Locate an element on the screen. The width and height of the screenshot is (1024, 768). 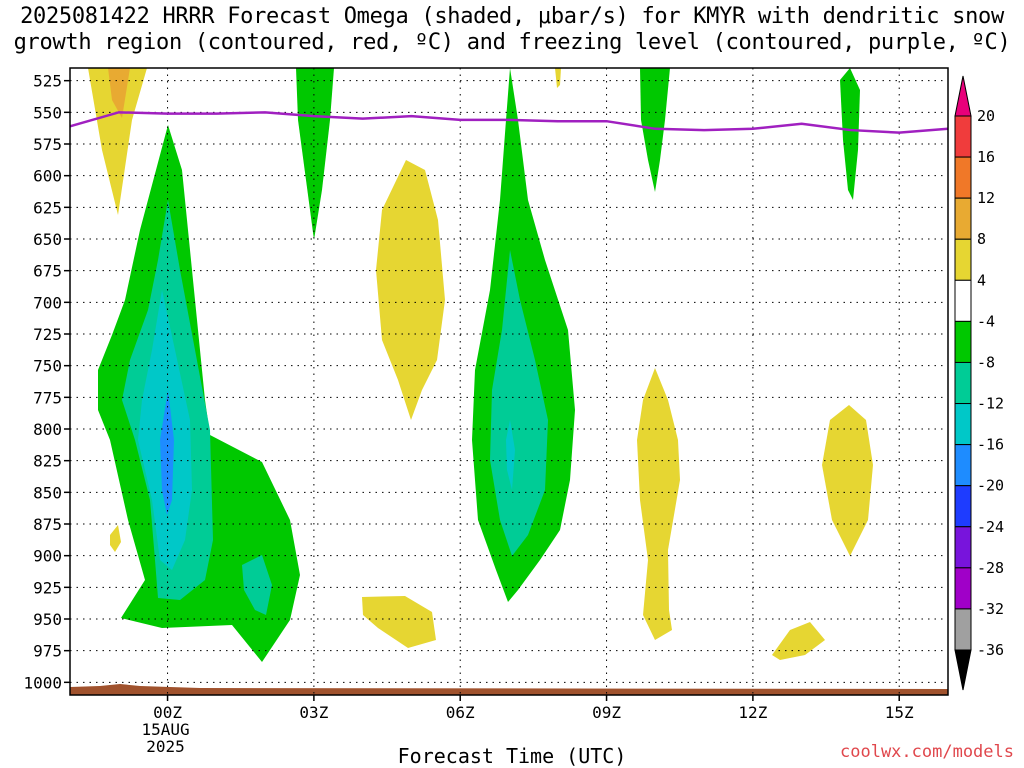
x-tick-label: 06Z is located at coordinates (460, 712).